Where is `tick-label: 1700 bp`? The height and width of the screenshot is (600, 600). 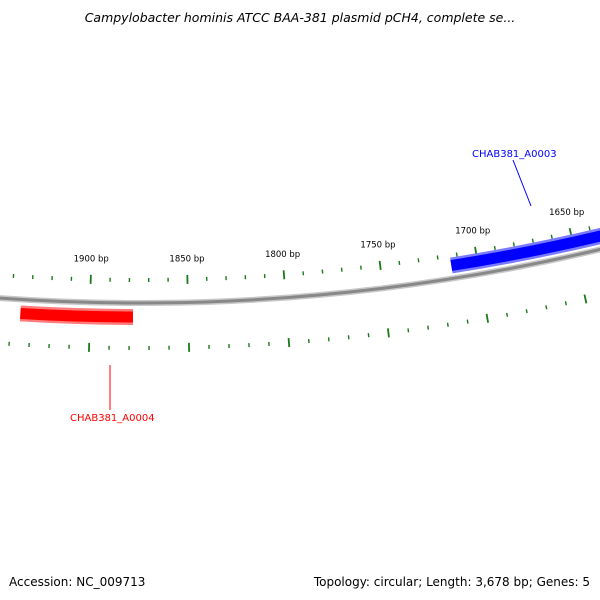 tick-label: 1700 bp is located at coordinates (472, 232).